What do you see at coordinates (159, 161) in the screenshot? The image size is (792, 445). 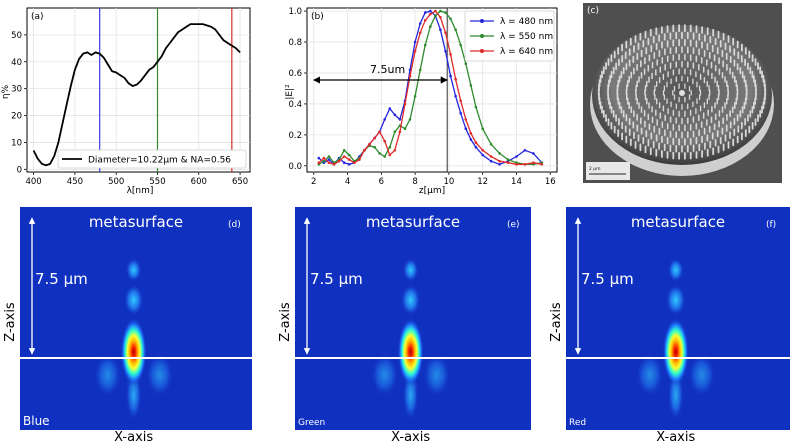 I see `legend-label-efficiency: Diameter=10.22μm & NA=0.56` at bounding box center [159, 161].